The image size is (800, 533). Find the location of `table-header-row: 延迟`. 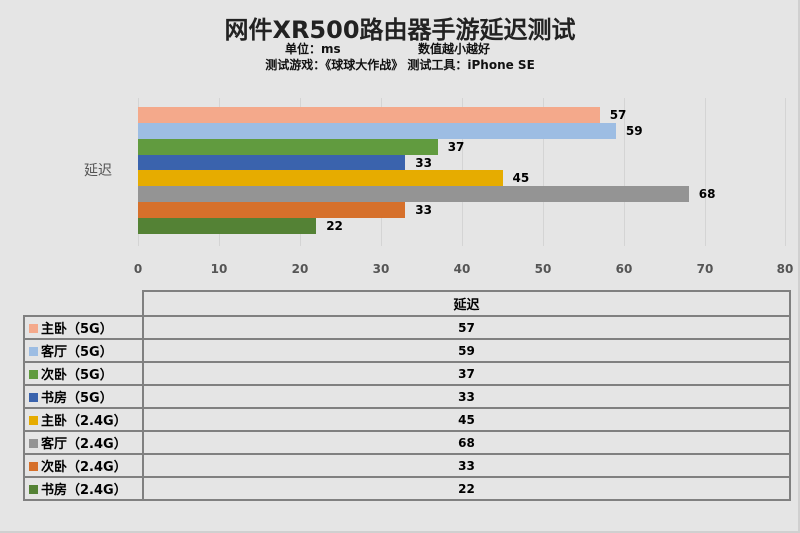

table-header-row: 延迟 is located at coordinates (407, 303).